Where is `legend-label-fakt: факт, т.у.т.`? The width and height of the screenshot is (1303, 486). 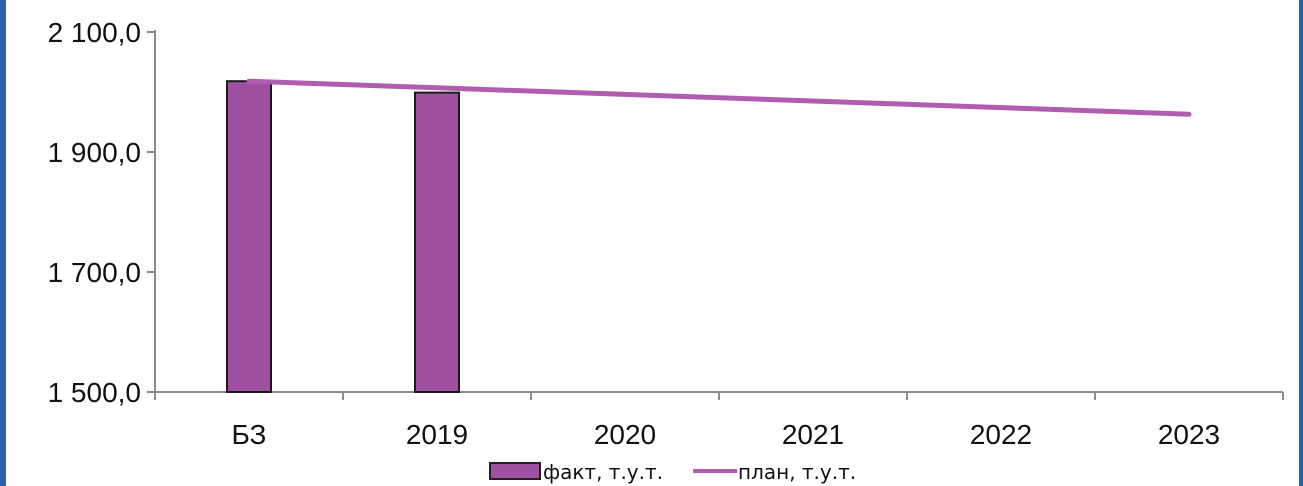
legend-label-fakt: факт, т.у.т. is located at coordinates (603, 472).